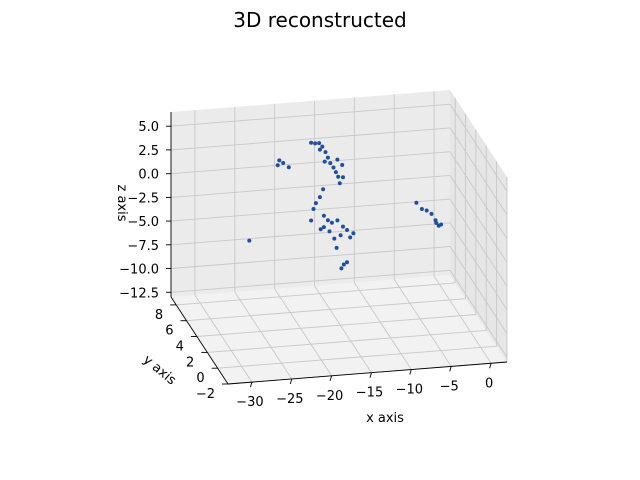 This screenshot has width=640, height=480. What do you see at coordinates (409, 390) in the screenshot?
I see `x-tick-label: −10` at bounding box center [409, 390].